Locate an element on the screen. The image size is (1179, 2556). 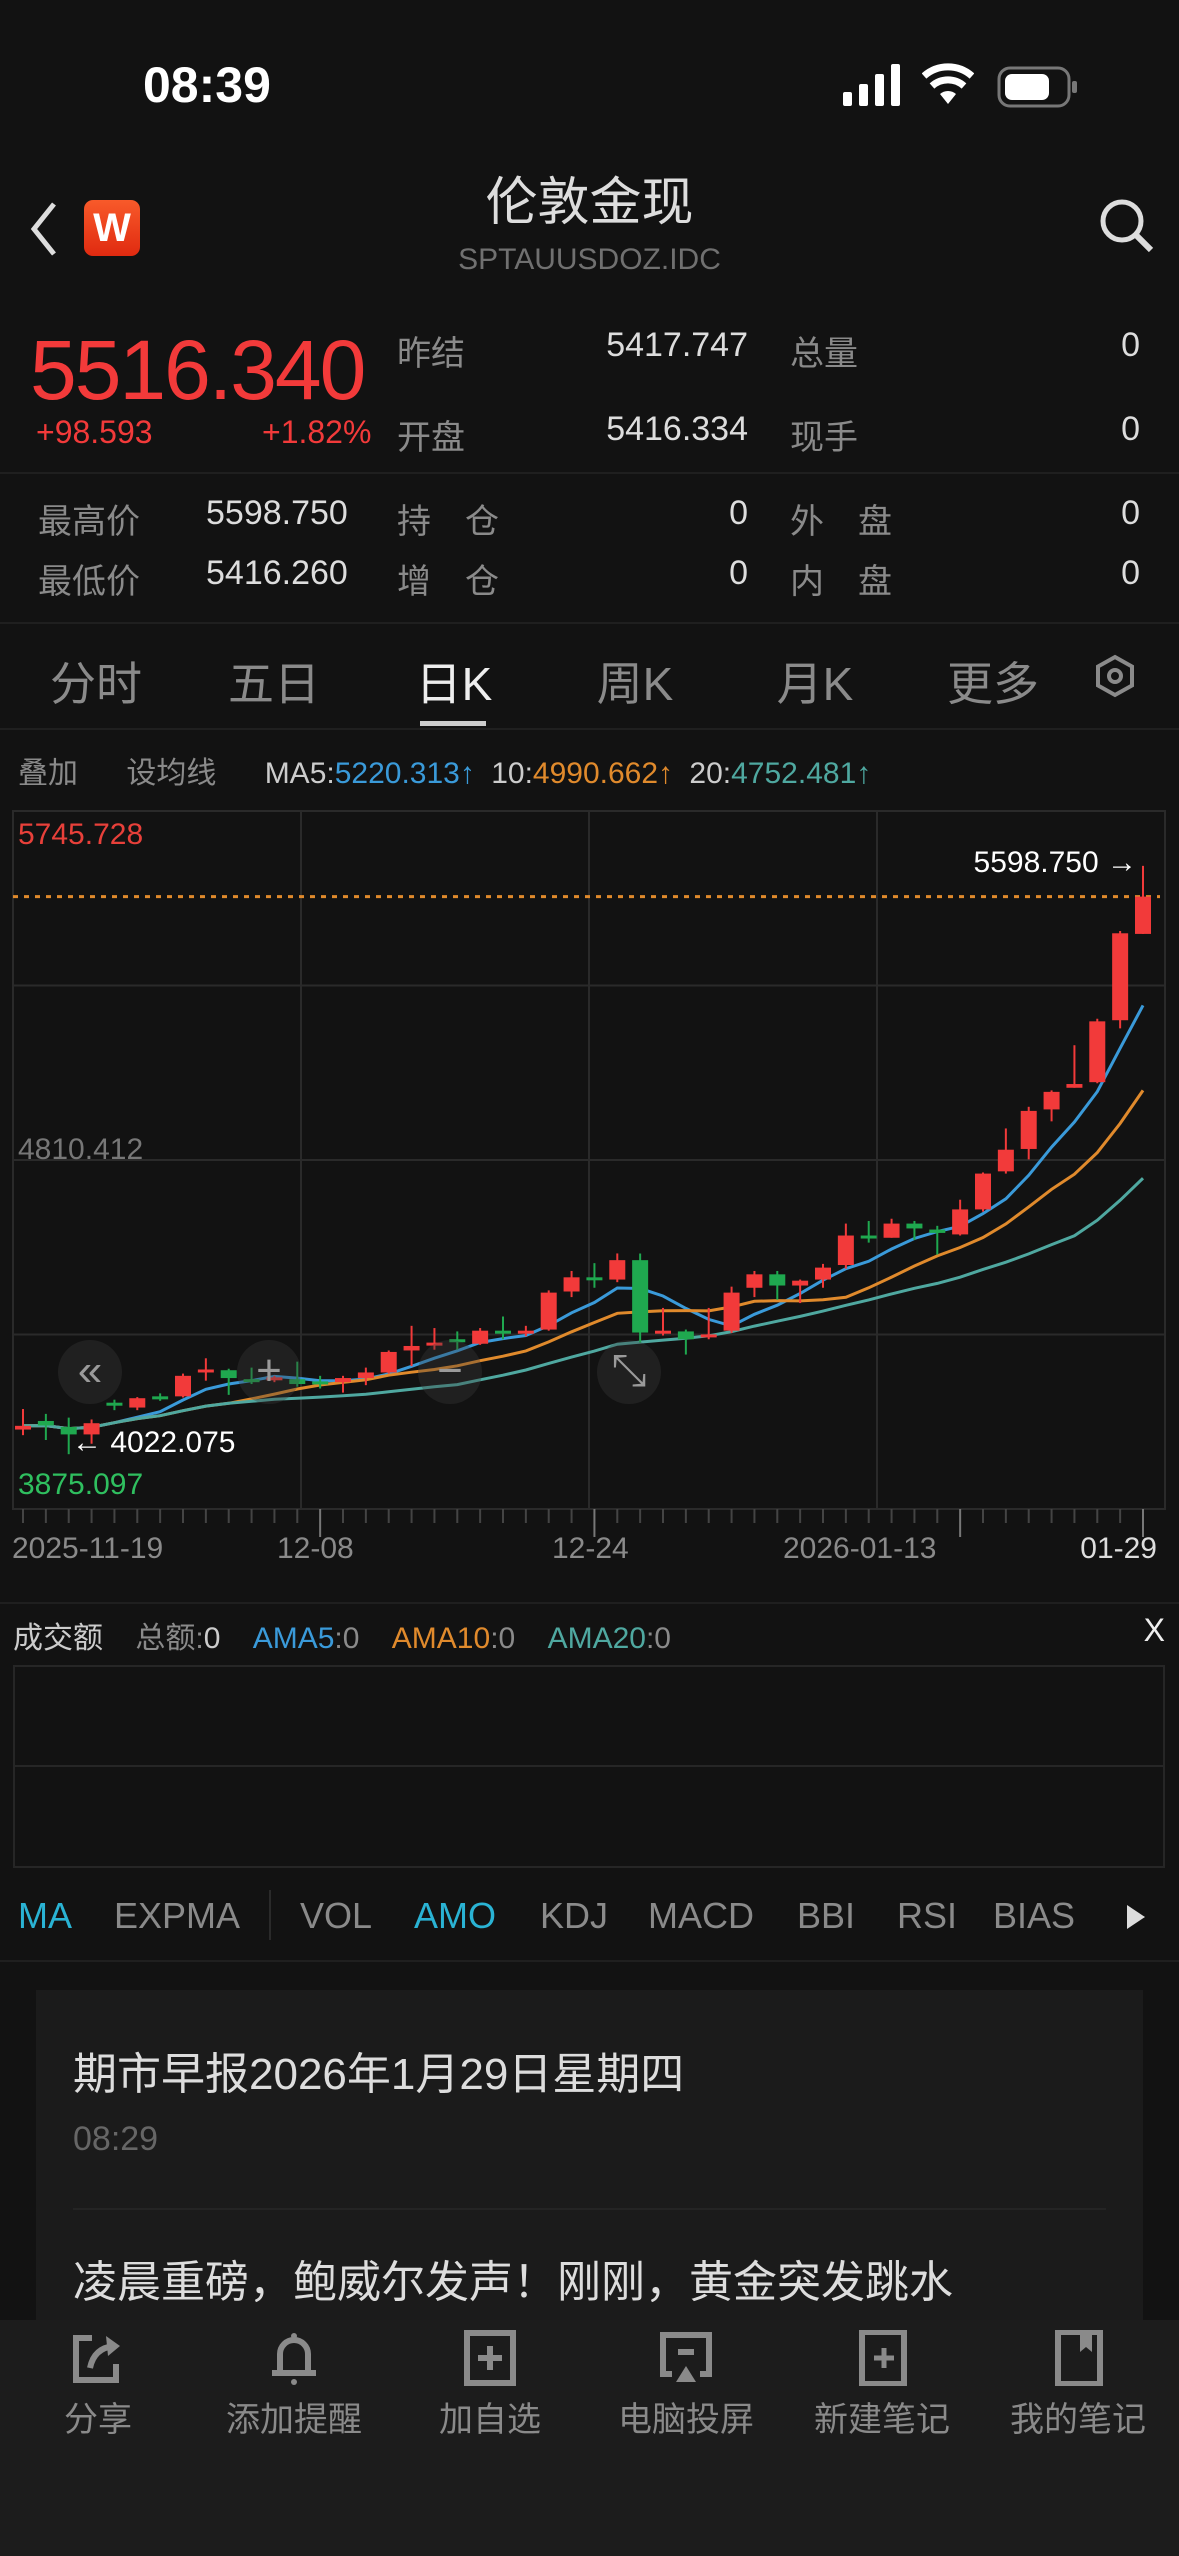
scroll-back-button: « is located at coordinates (90, 1372).